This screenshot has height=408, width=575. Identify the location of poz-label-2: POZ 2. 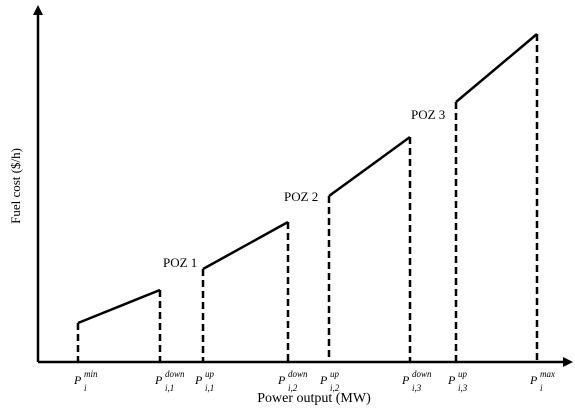
(301, 196).